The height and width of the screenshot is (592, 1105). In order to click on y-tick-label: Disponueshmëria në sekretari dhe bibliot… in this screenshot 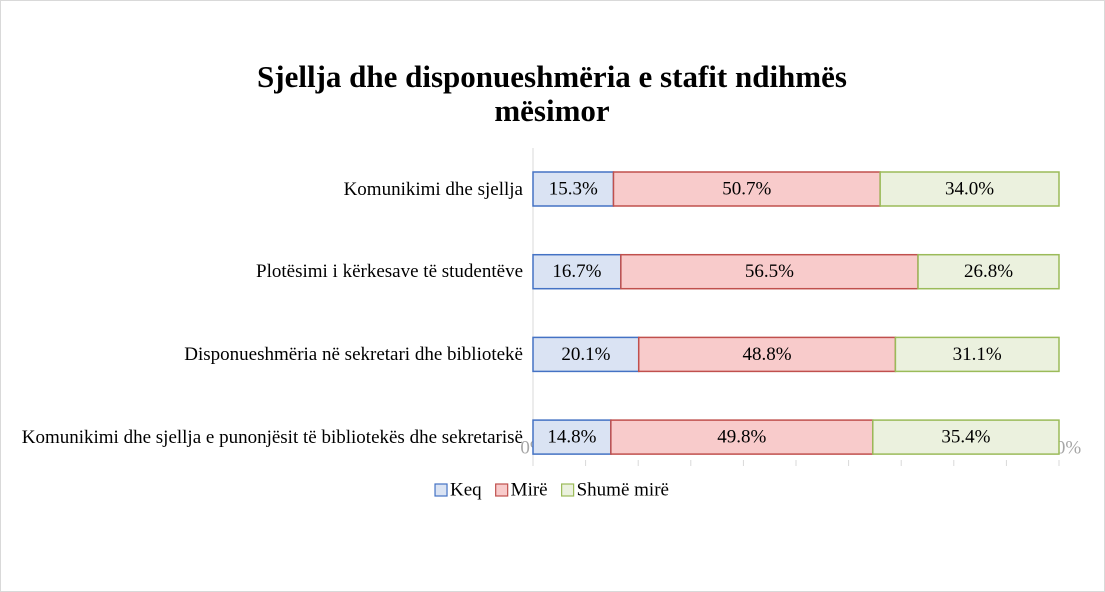, I will do `click(353, 354)`.